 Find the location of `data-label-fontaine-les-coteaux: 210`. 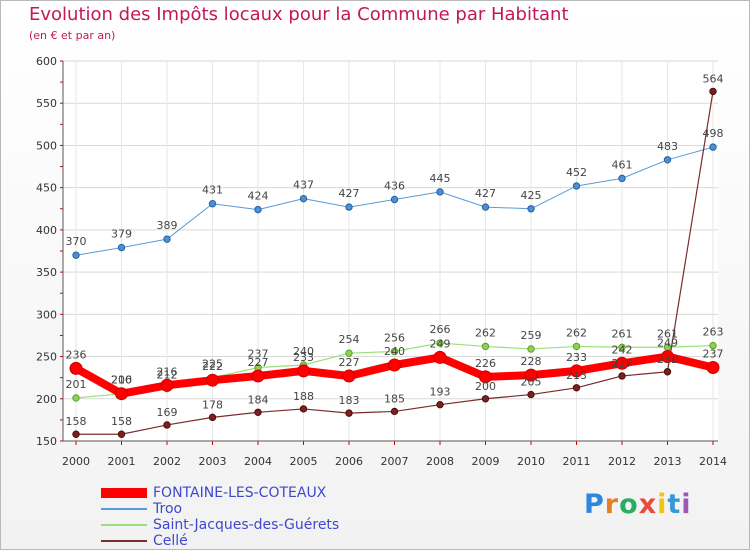

data-label-fontaine-les-coteaux: 210 is located at coordinates (121, 380).